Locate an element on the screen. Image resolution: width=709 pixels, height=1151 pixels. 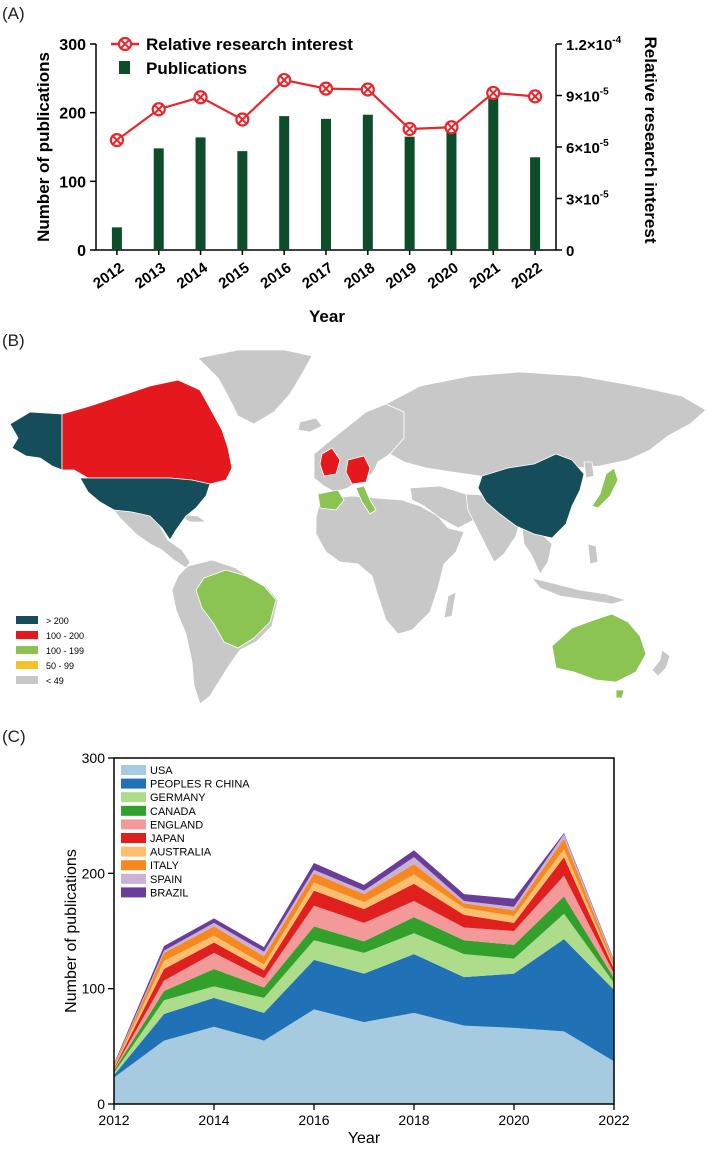
iceland is located at coordinates (310, 425).